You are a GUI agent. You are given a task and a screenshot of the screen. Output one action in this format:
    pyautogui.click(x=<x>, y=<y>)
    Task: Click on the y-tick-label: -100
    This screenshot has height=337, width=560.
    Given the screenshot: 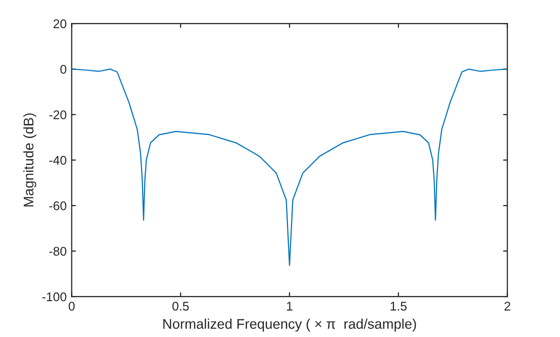 What is the action you would take?
    pyautogui.click(x=54, y=297)
    